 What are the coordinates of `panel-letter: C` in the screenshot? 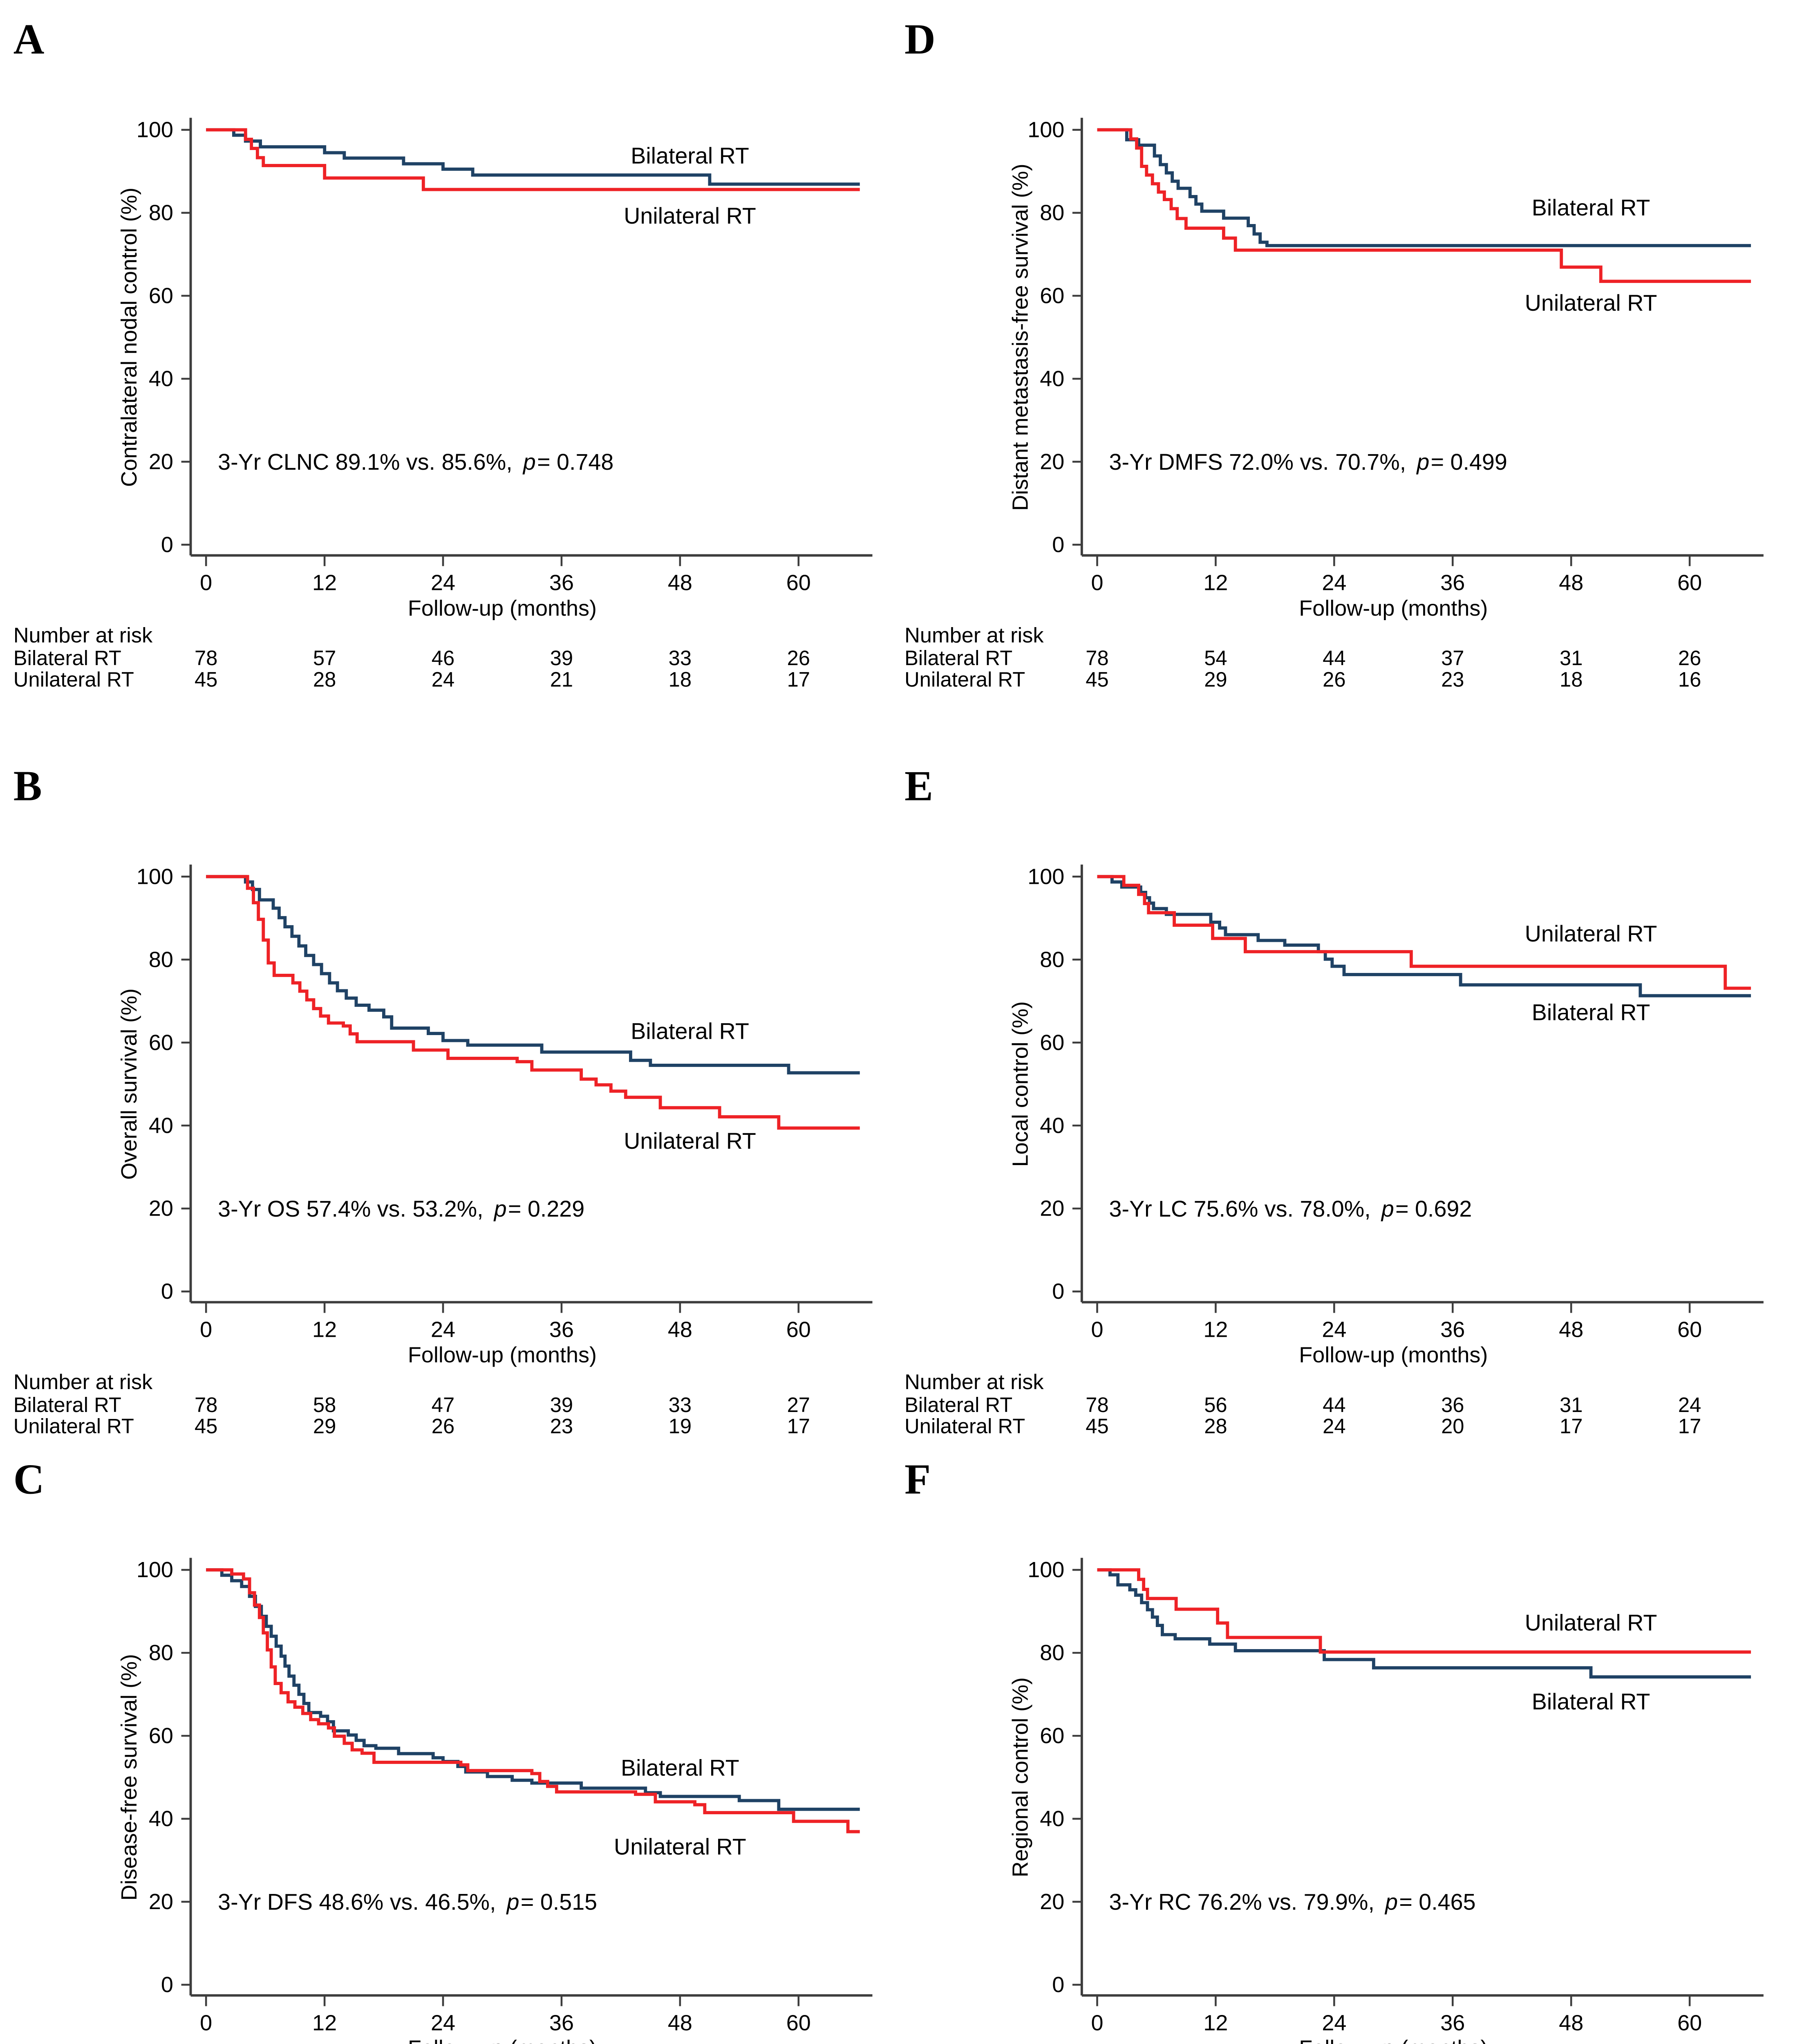 It's located at (29, 1480).